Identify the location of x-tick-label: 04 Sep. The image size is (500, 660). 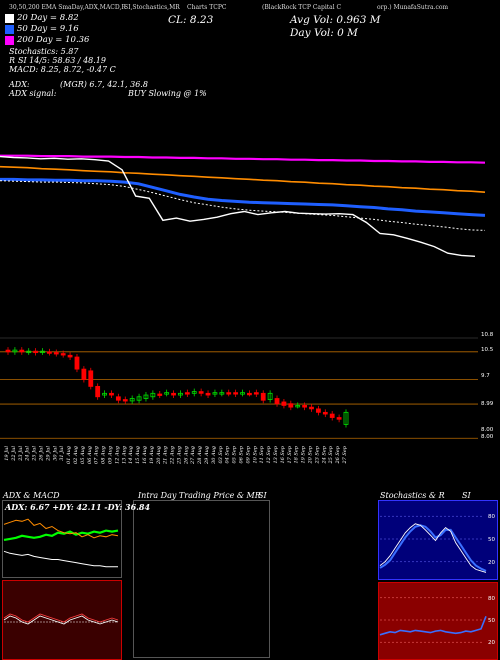
(228, 454).